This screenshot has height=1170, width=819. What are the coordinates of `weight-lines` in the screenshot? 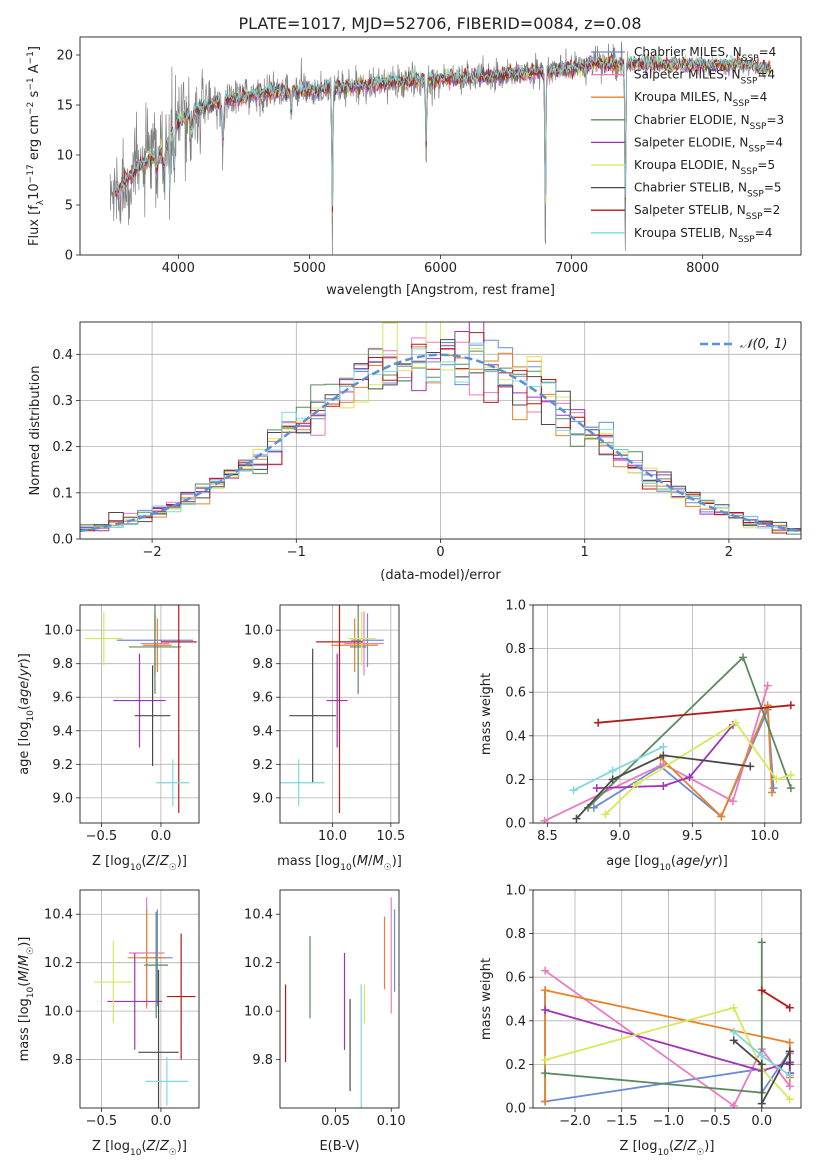 It's located at (667, 738).